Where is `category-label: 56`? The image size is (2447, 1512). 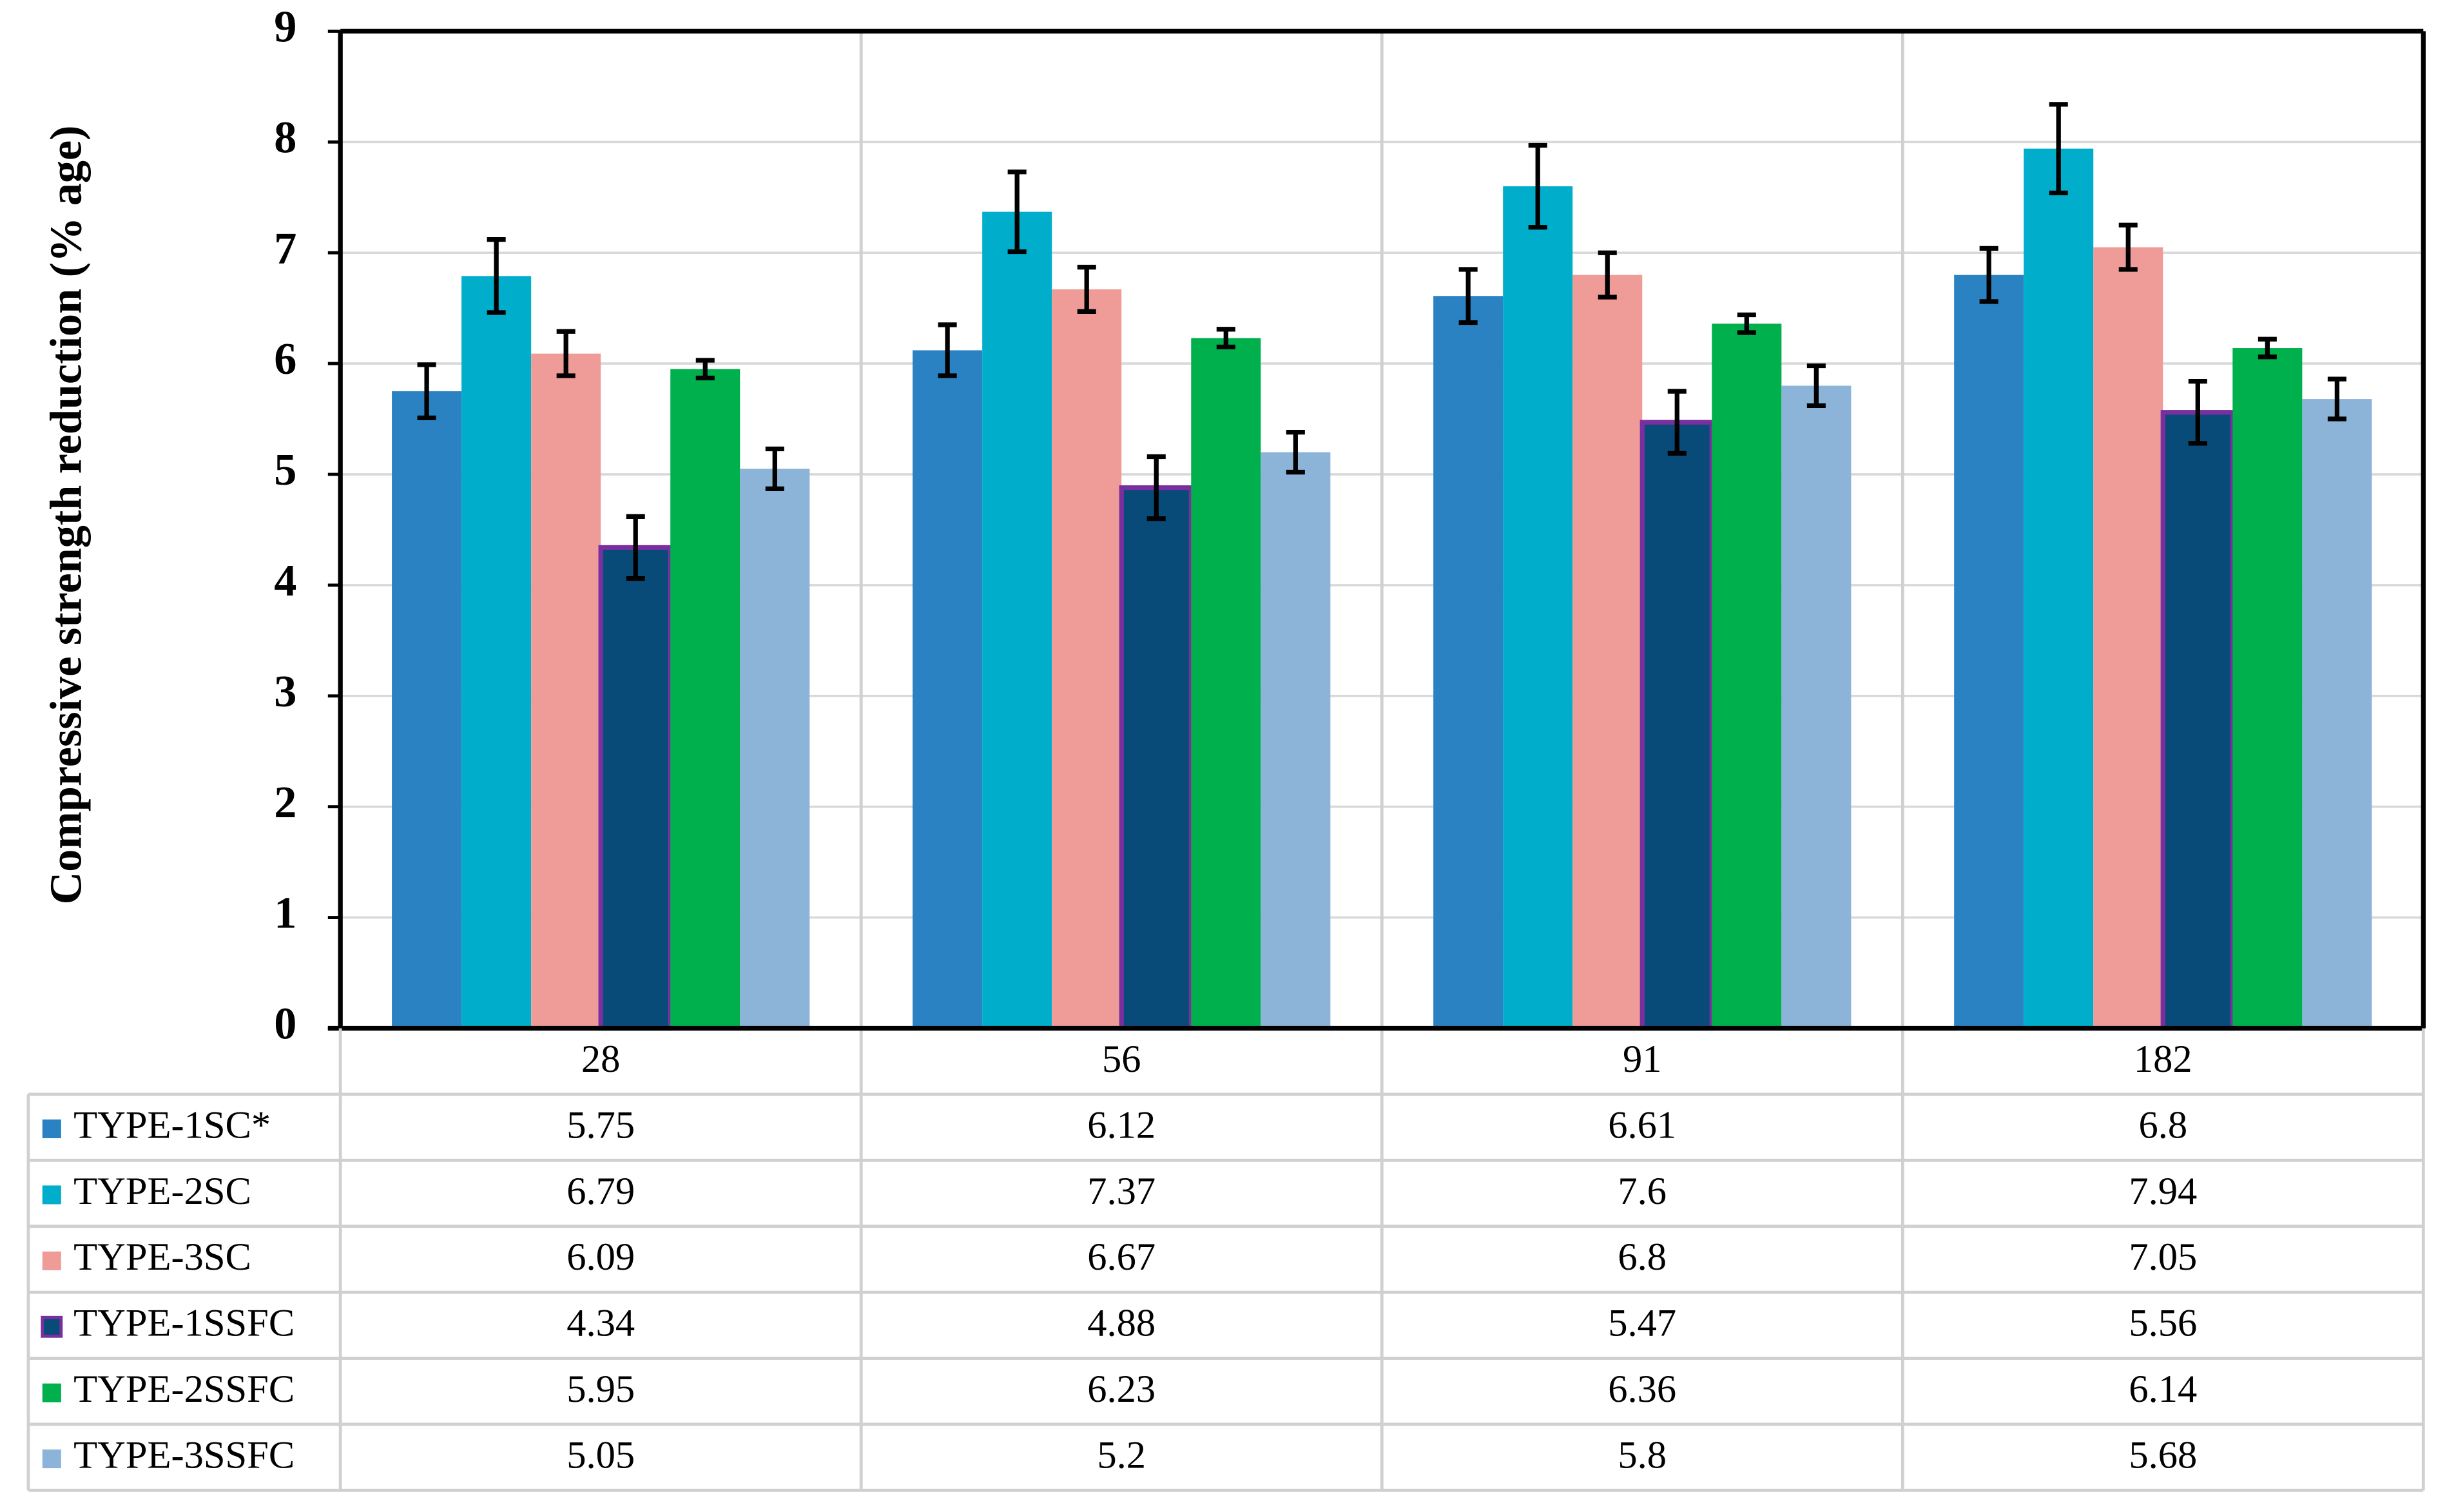
category-label: 56 is located at coordinates (1121, 1059).